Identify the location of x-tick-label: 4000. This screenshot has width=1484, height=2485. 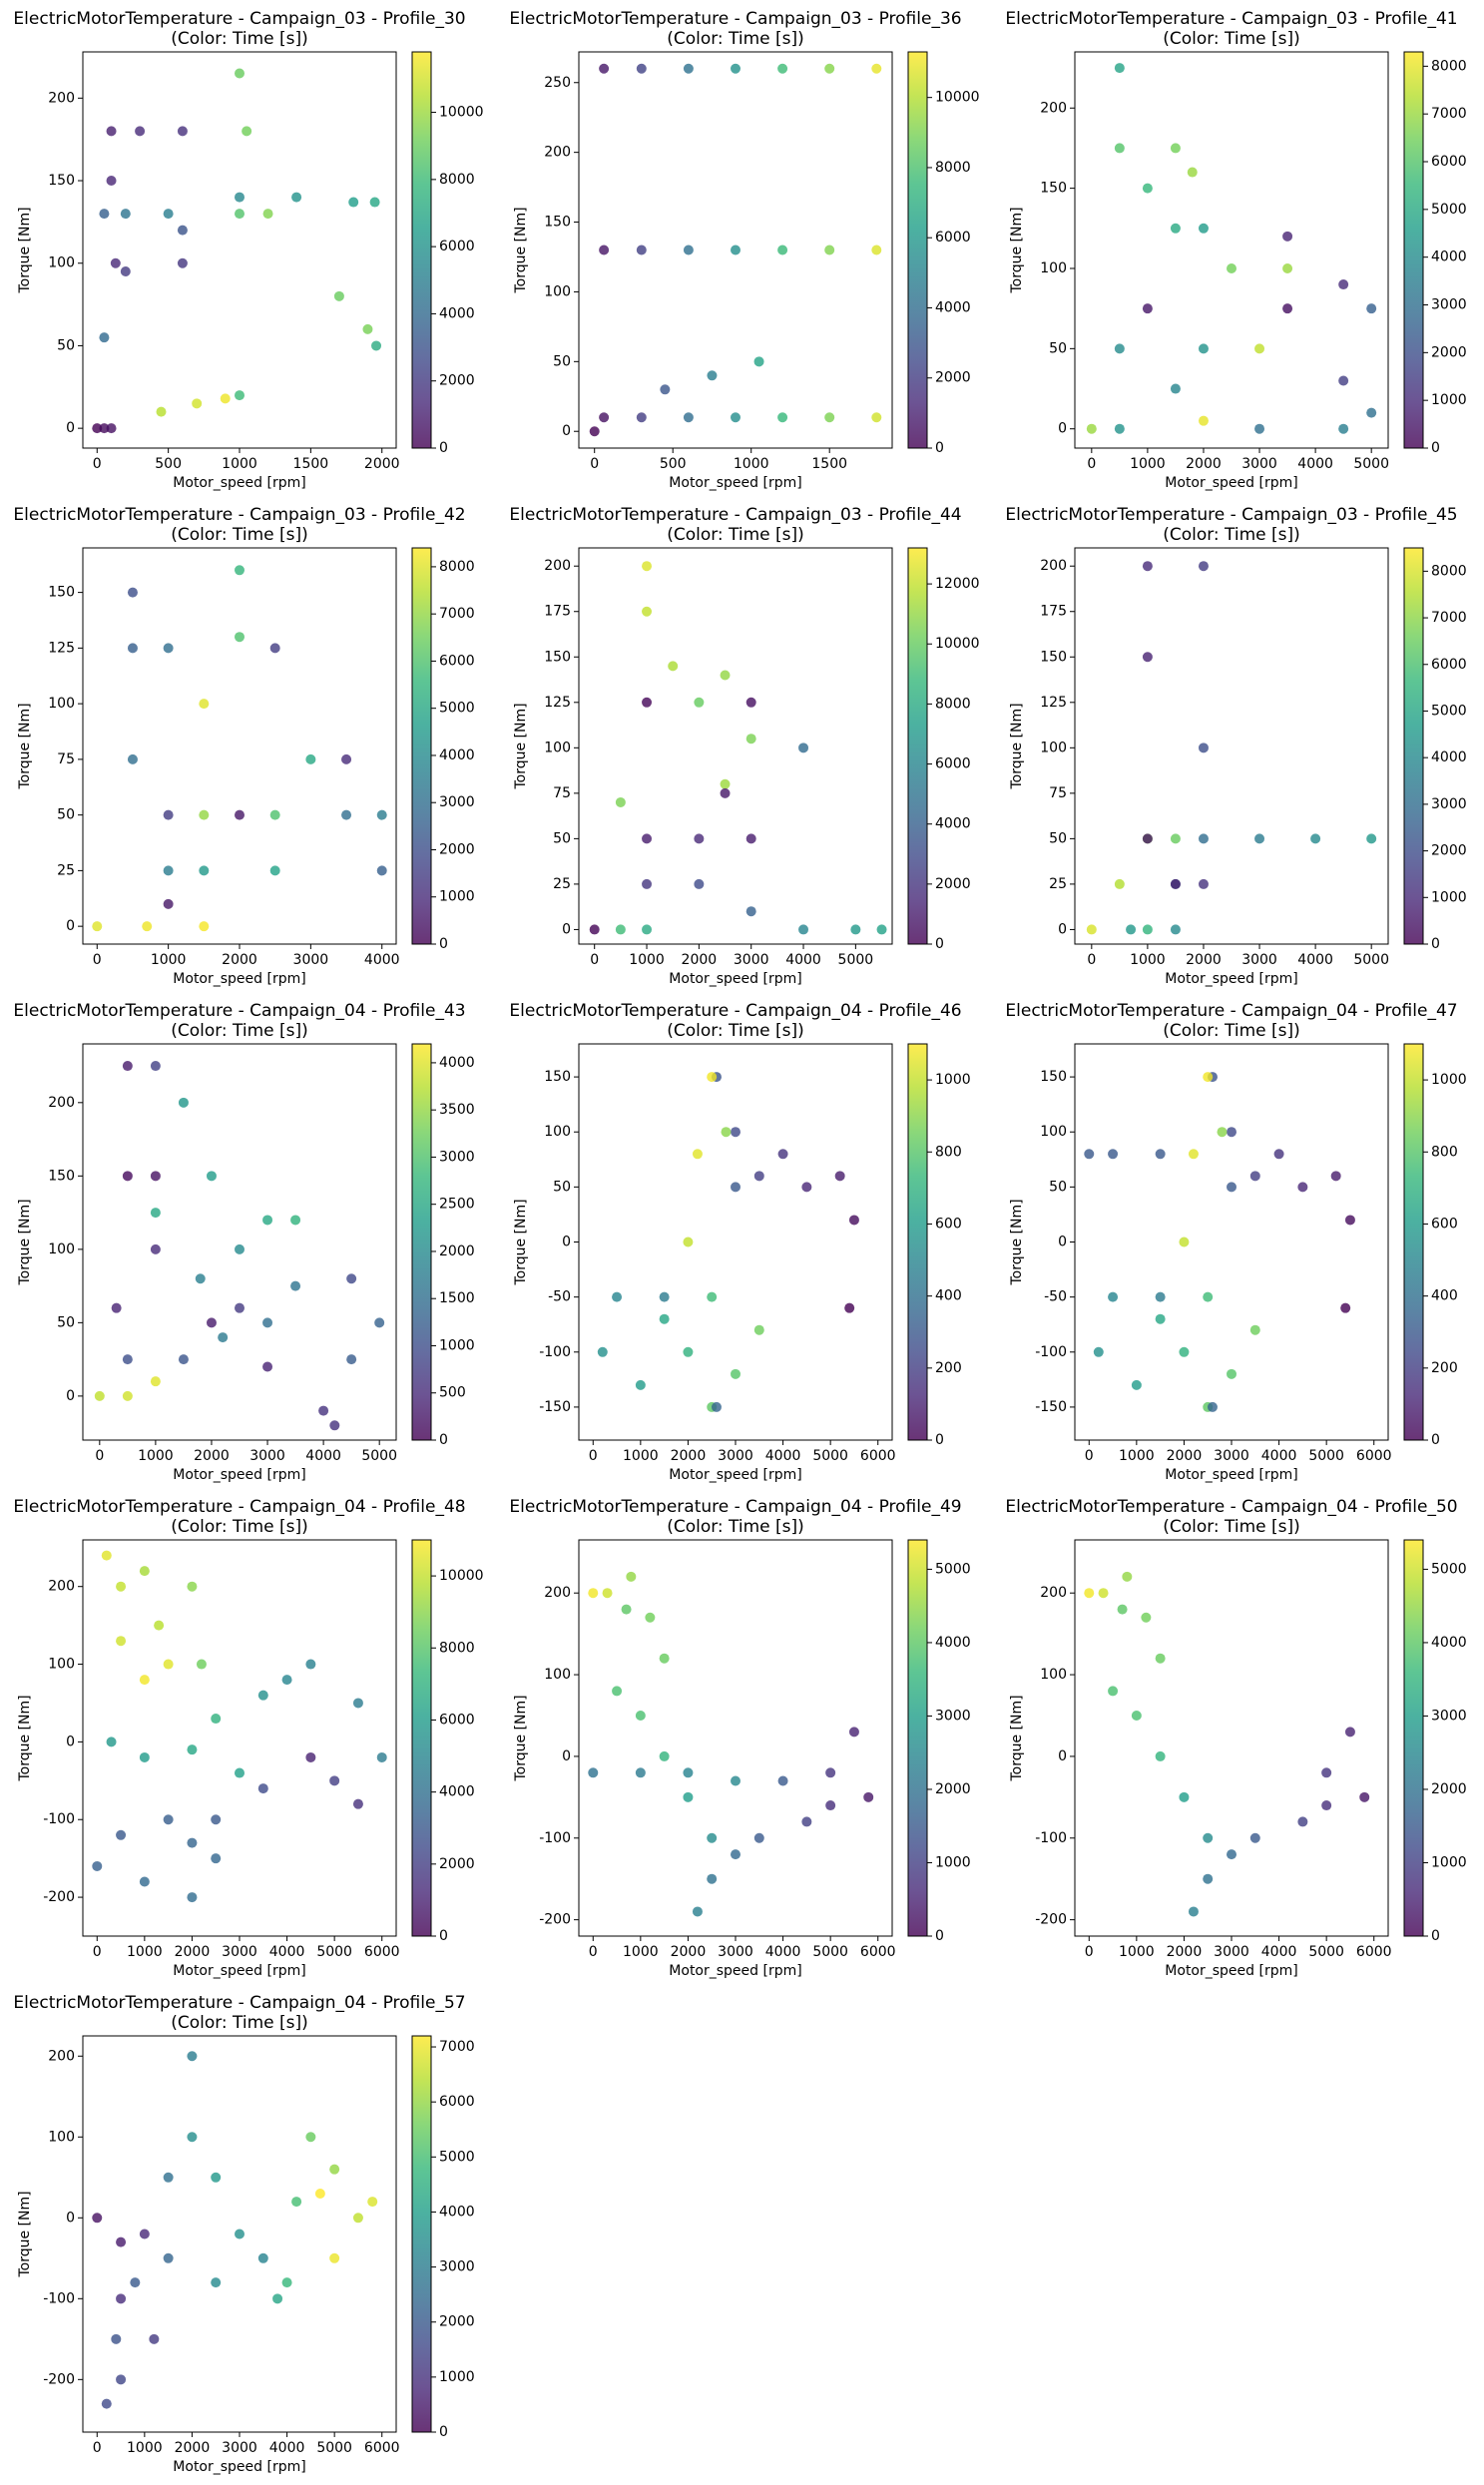
(783, 1952).